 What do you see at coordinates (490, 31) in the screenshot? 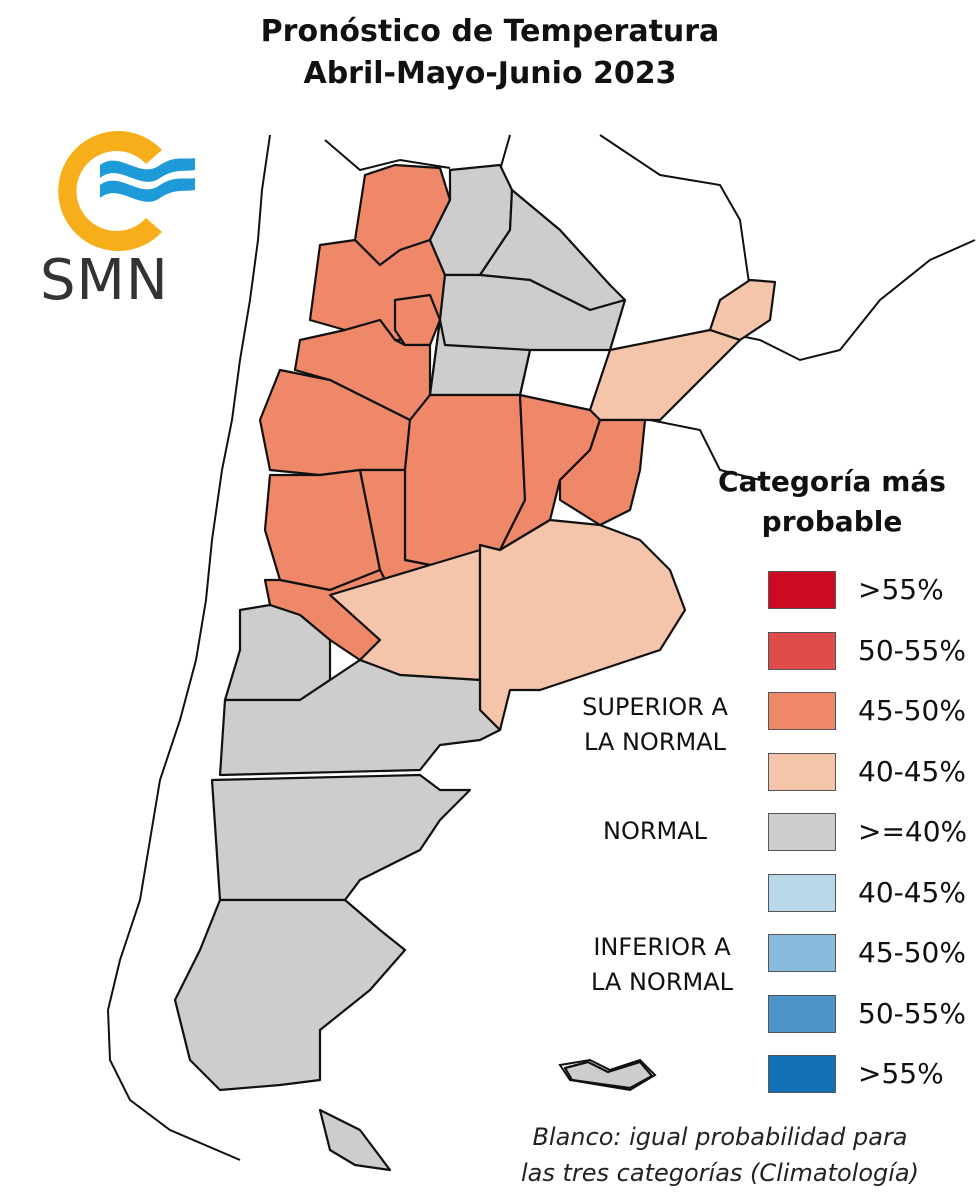
I see `map-title-line1: Pronóstico de Temperatura` at bounding box center [490, 31].